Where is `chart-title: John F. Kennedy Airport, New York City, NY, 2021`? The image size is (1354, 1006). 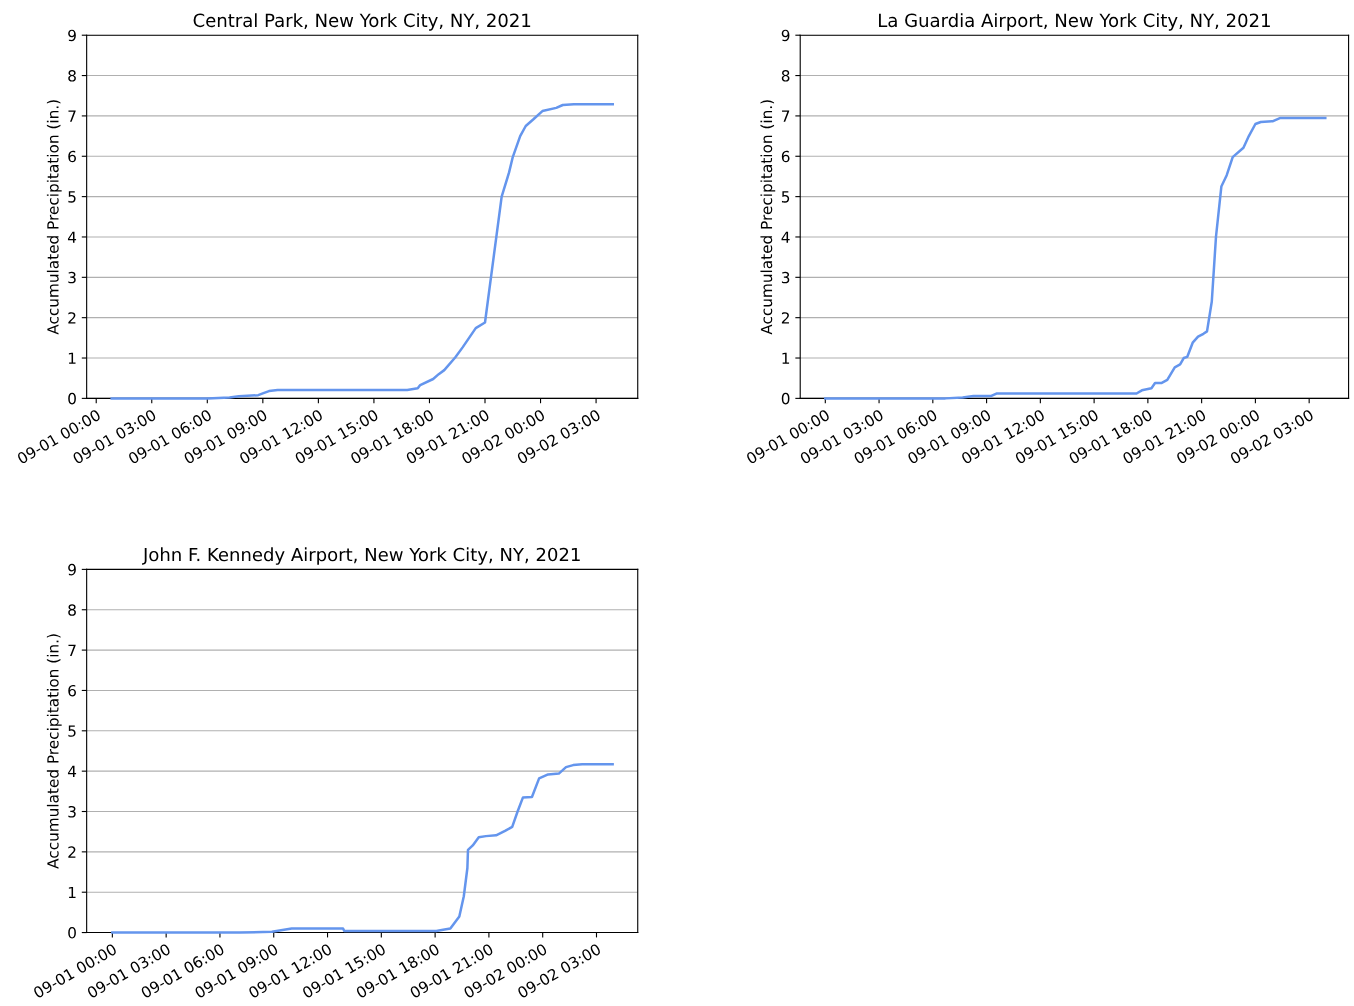 chart-title: John F. Kennedy Airport, New York City, NY, 2021 is located at coordinates (361, 556).